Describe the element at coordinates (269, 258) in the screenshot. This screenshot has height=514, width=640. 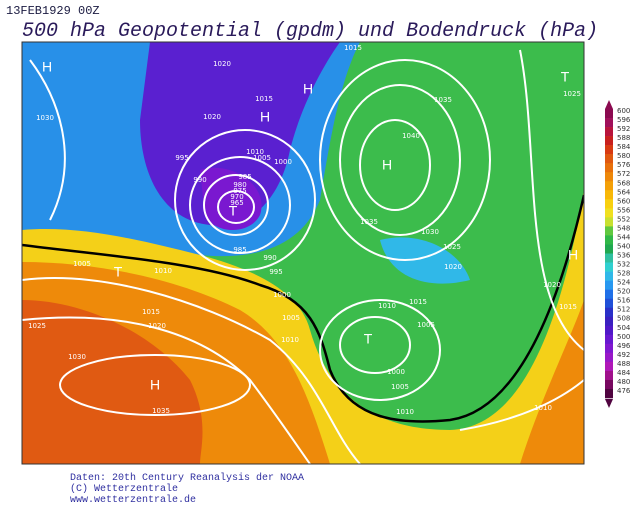
I see `isobar-label: 990` at that location.